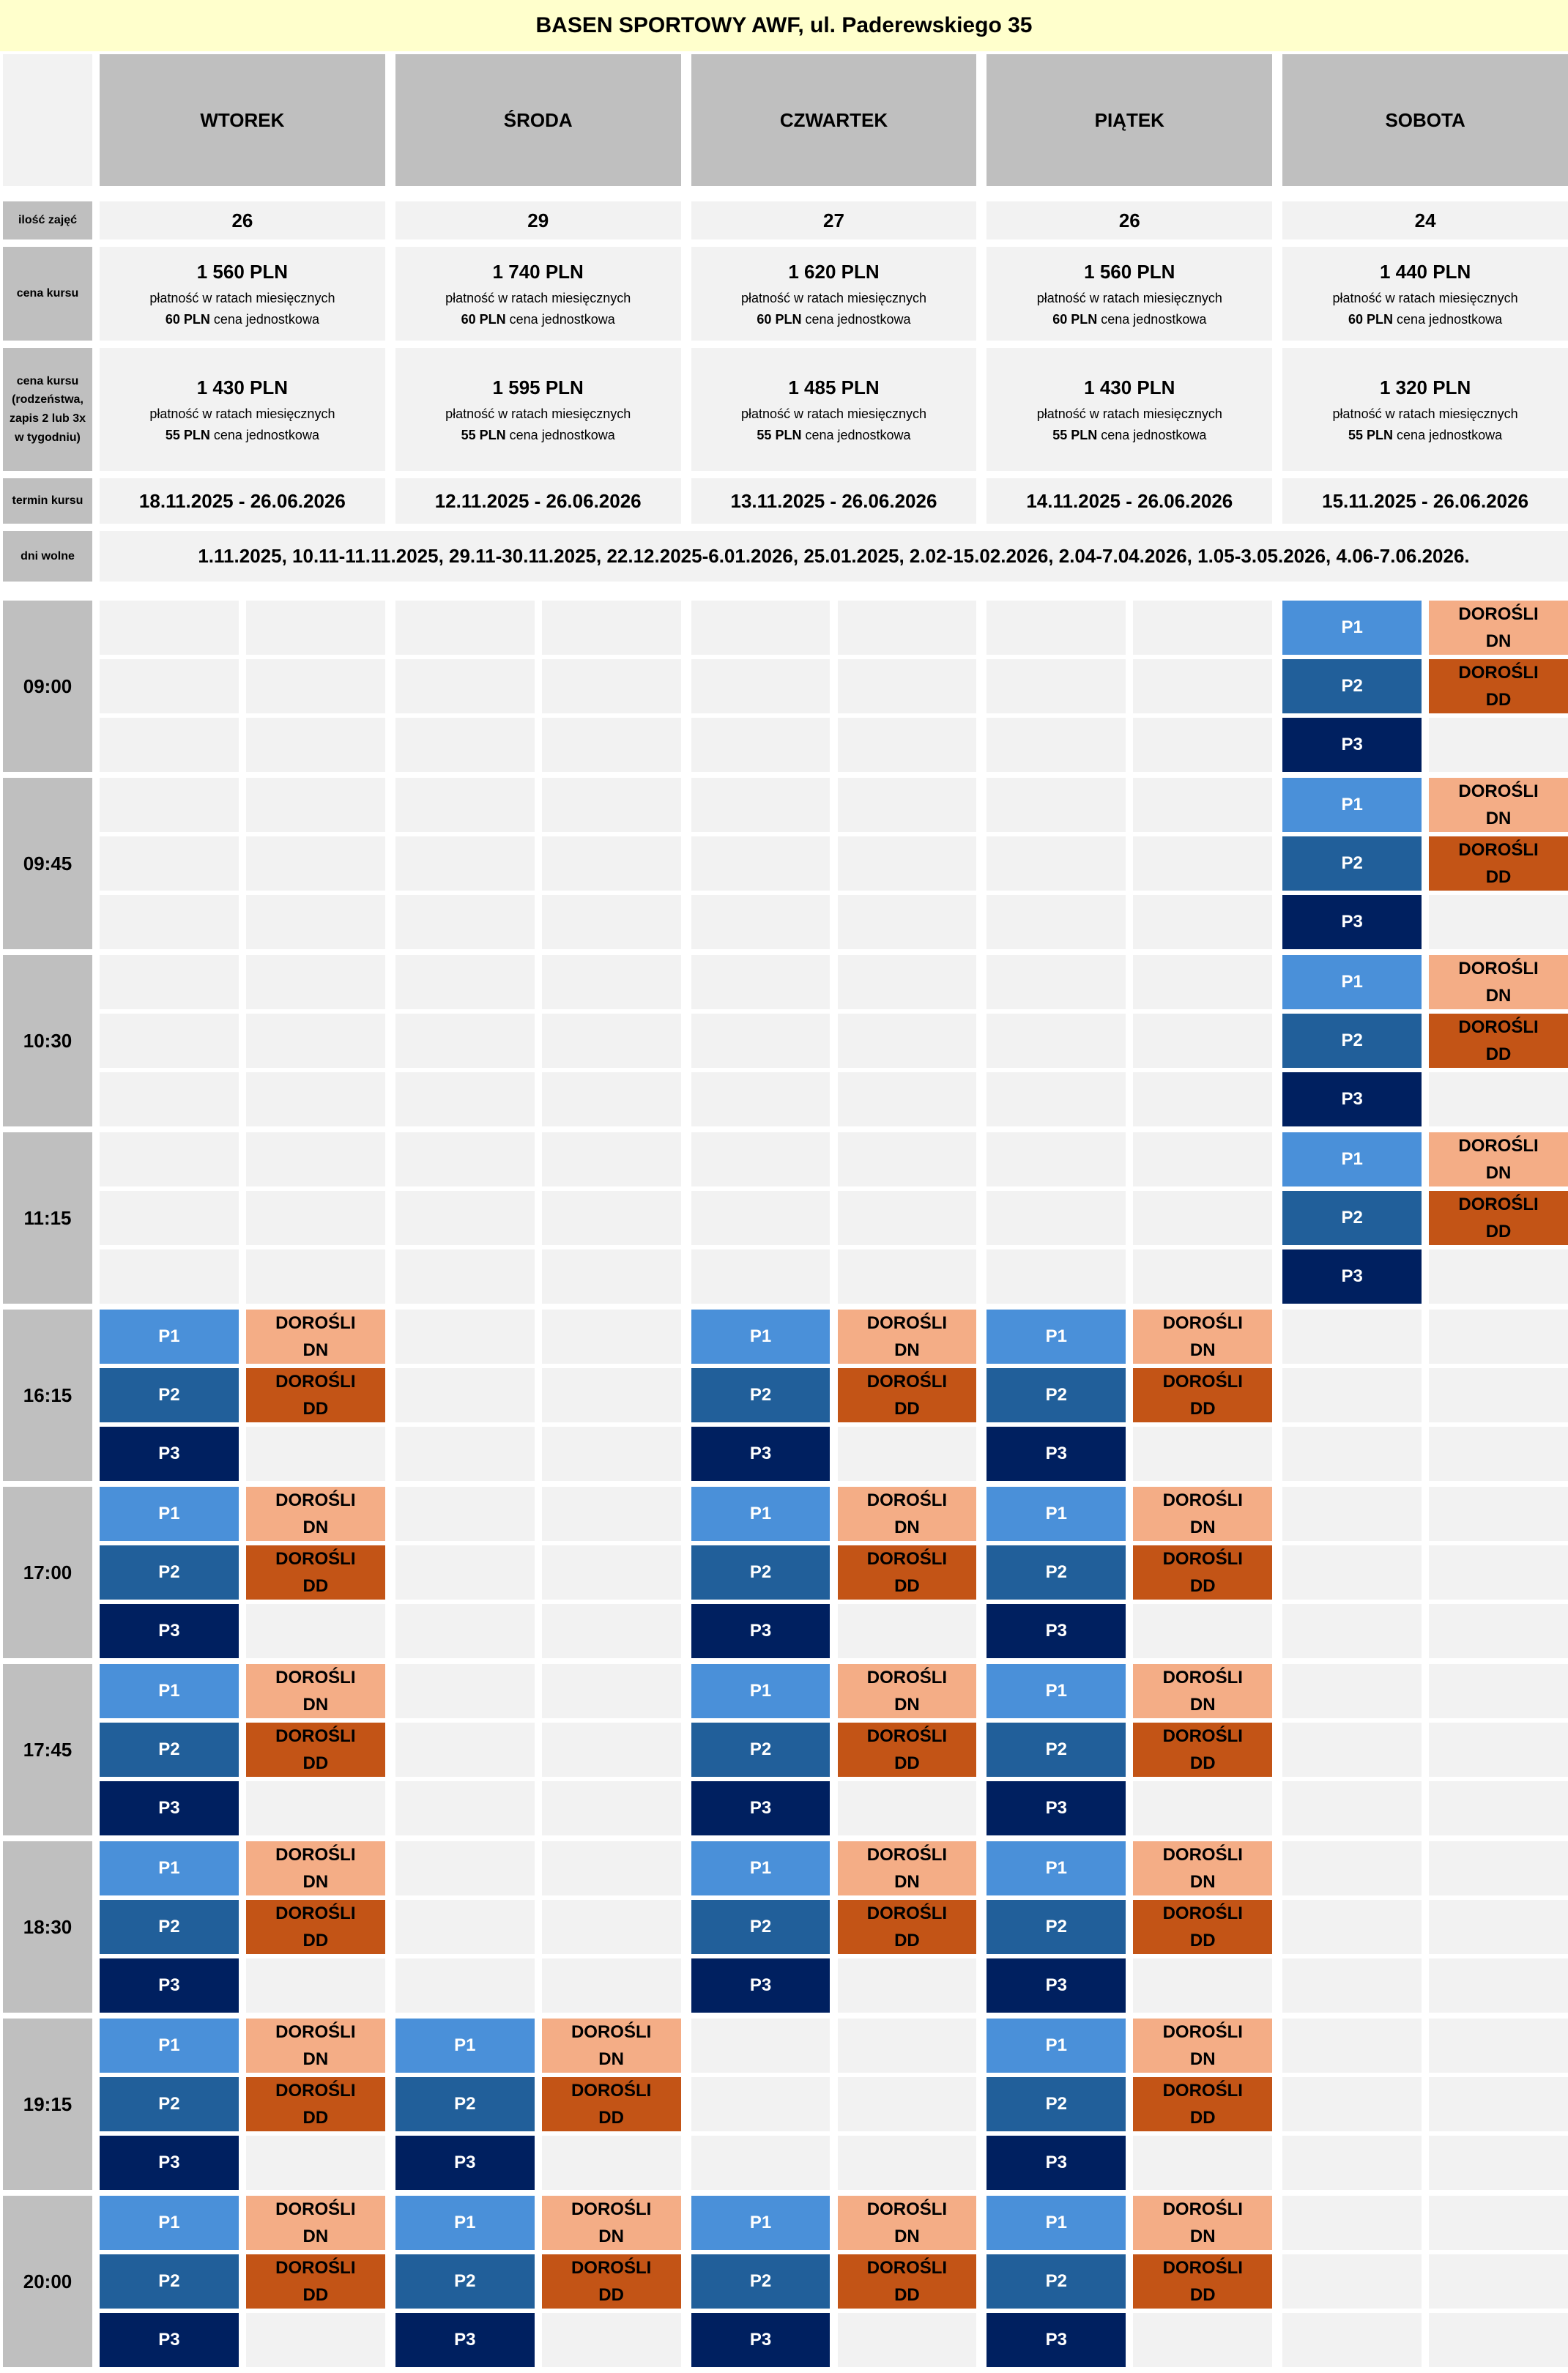 This screenshot has height=2373, width=1568. Describe the element at coordinates (1425, 319) in the screenshot. I see `unit-price-line: 60 PLN cena jednostkowa` at that location.